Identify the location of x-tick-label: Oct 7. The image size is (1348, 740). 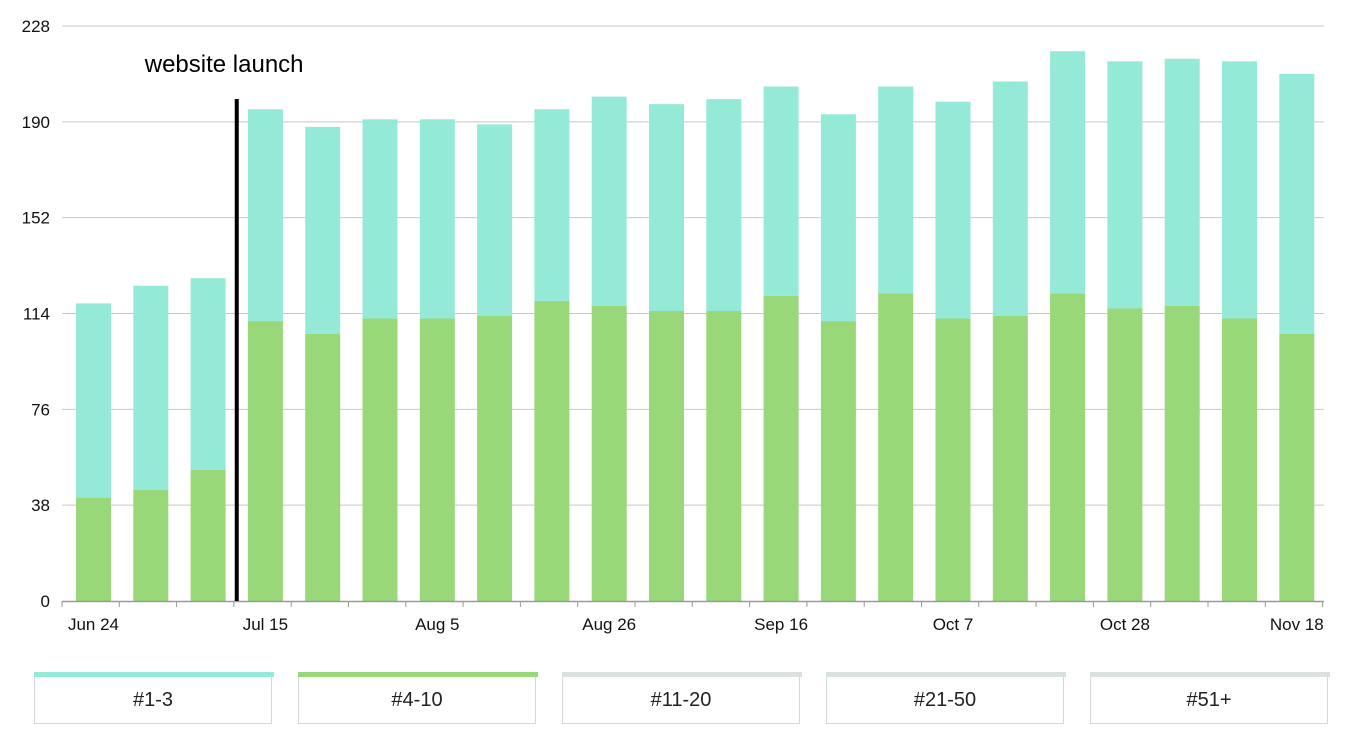
(953, 624).